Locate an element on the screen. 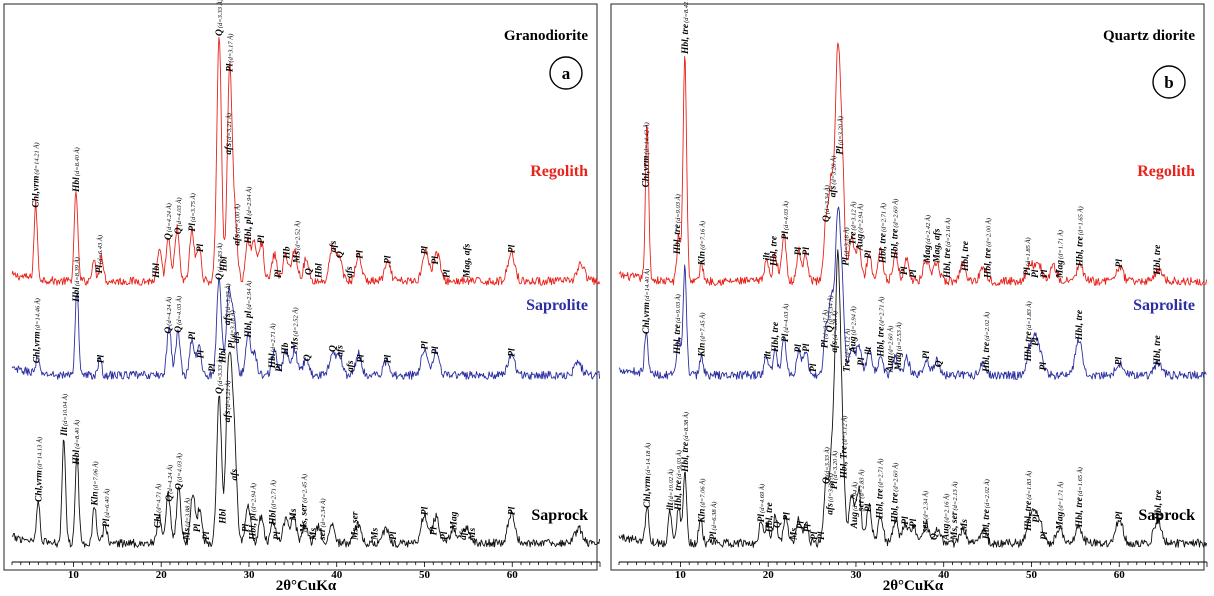 Image resolution: width=1214 pixels, height=596 pixels. peak-label-dspacing: (d=4.71 Å) is located at coordinates (159, 498).